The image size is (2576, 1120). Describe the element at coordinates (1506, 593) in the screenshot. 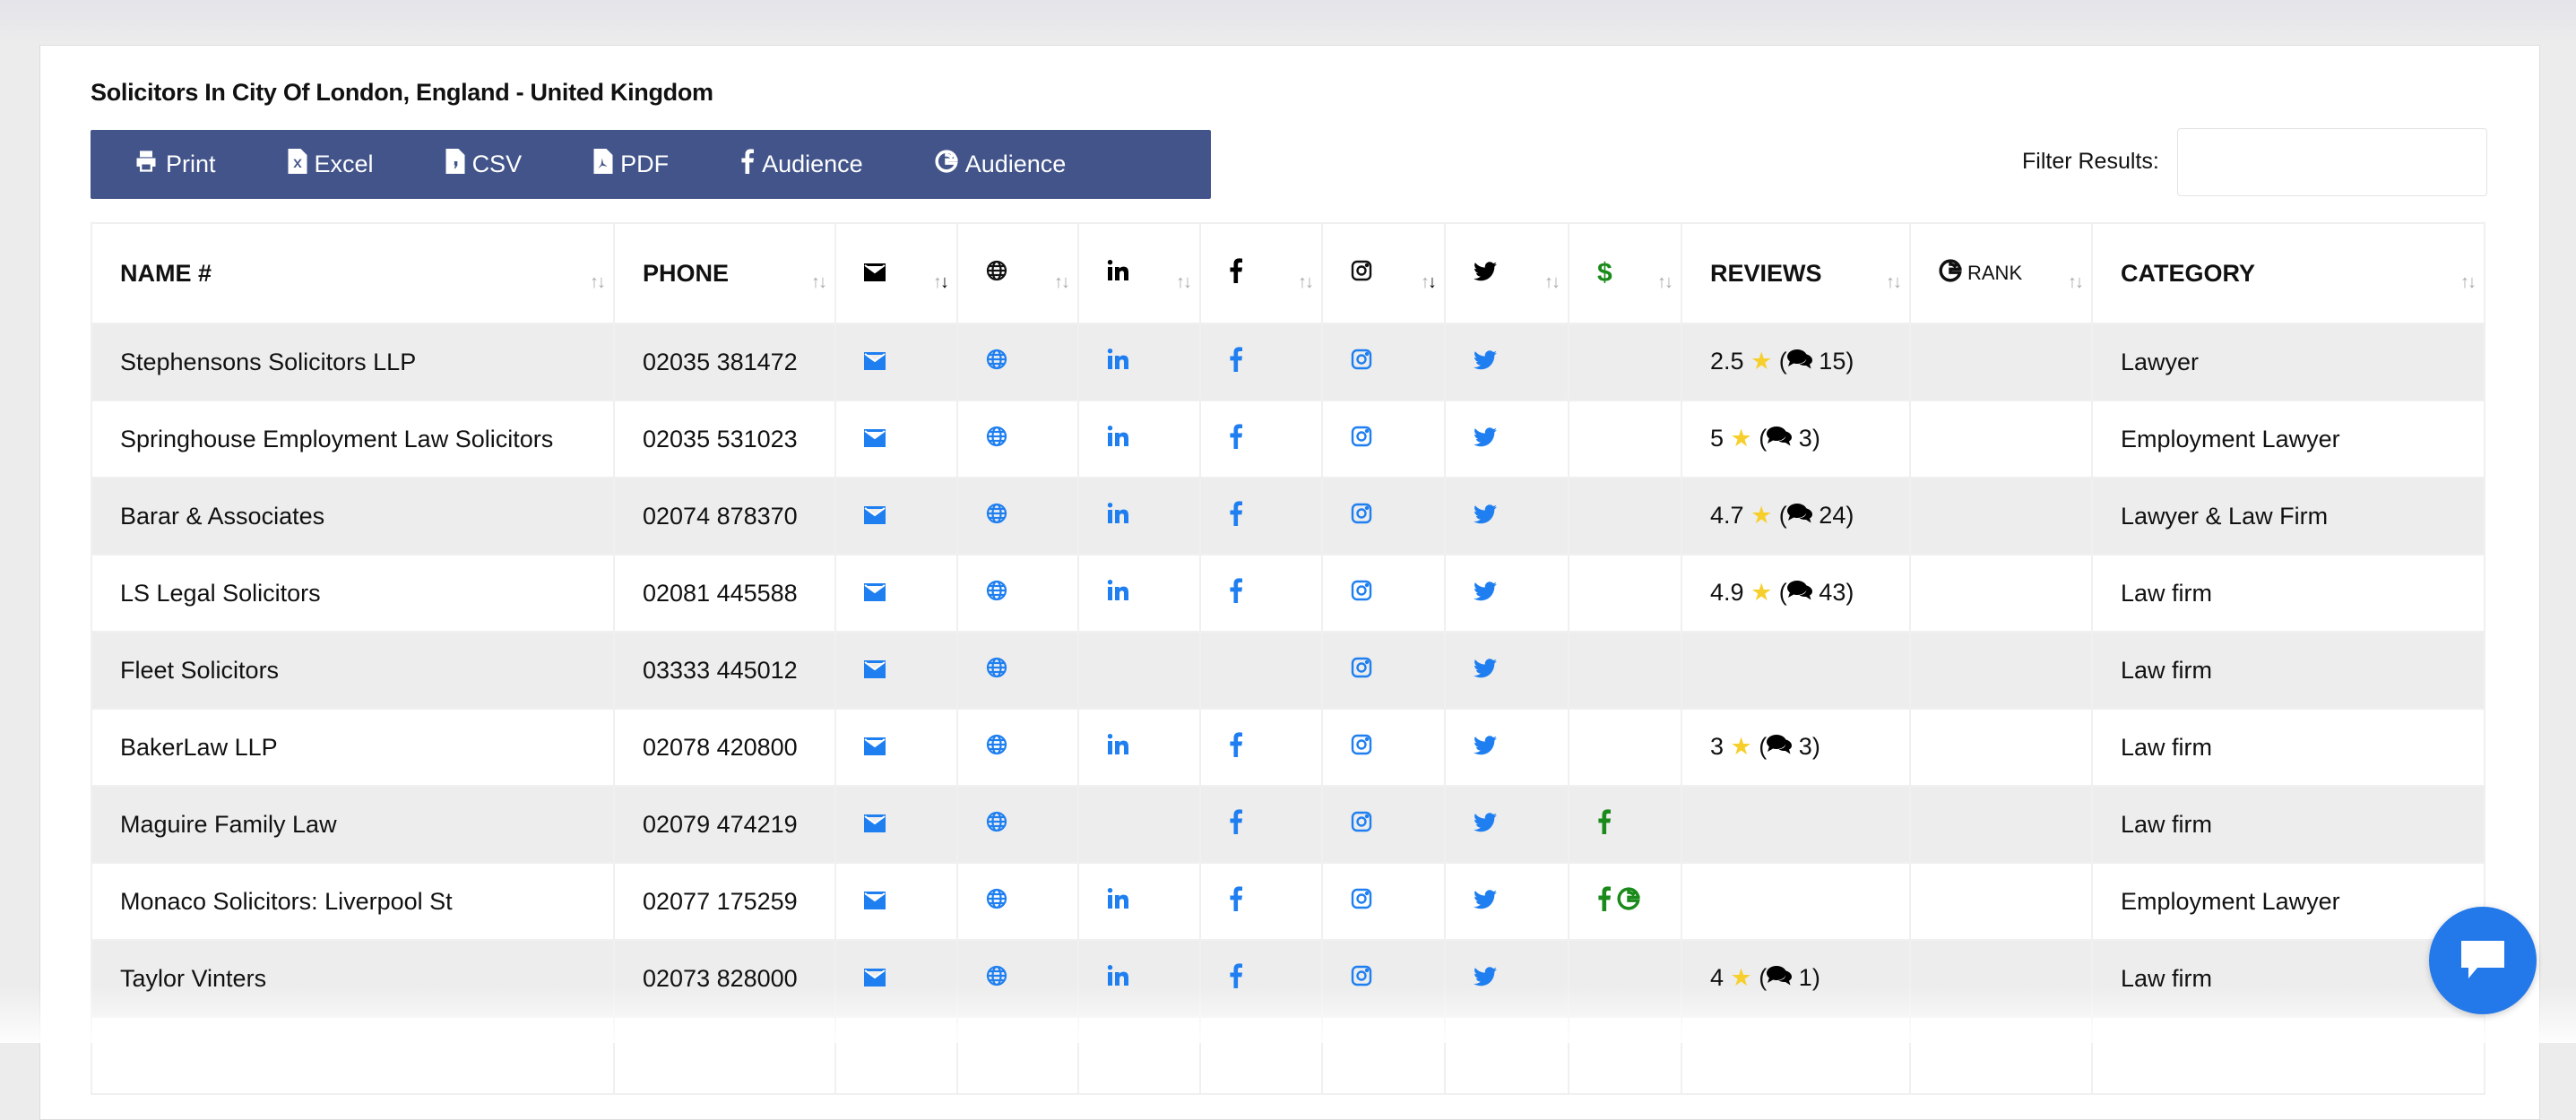

I see `twitter-cell` at that location.